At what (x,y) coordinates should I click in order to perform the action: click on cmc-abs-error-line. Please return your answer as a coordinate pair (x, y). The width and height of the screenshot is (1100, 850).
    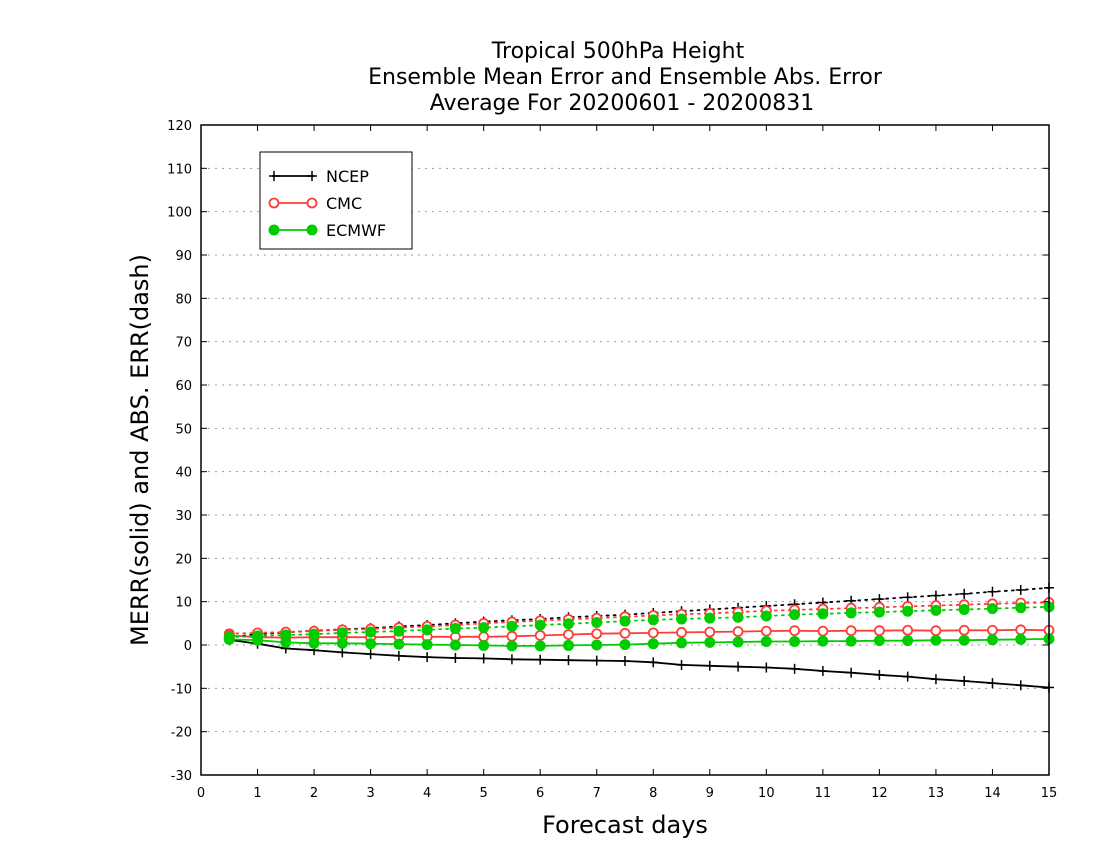
    Looking at the image, I should click on (639, 618).